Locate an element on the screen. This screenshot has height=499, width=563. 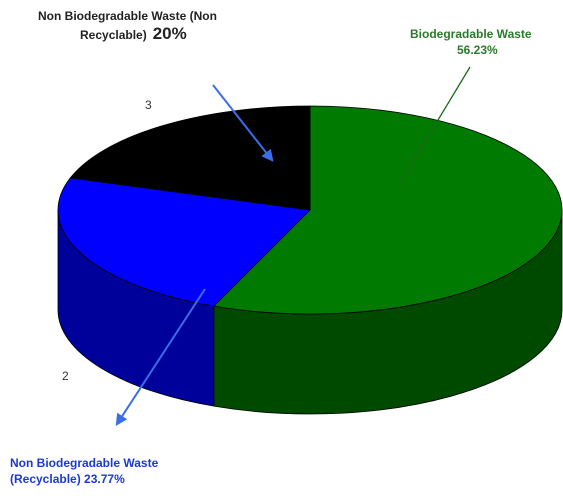
label-biodegradable-pct: 56.23% is located at coordinates (477, 50).